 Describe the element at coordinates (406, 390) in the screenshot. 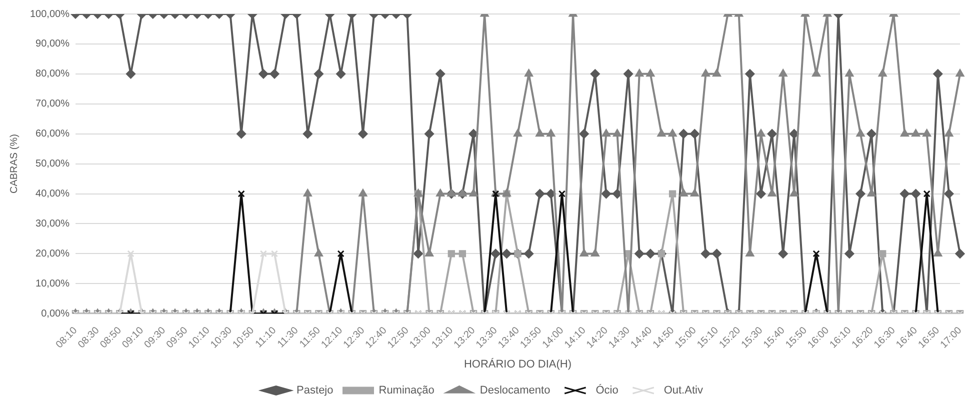

I see `legend-label: Ruminação` at that location.